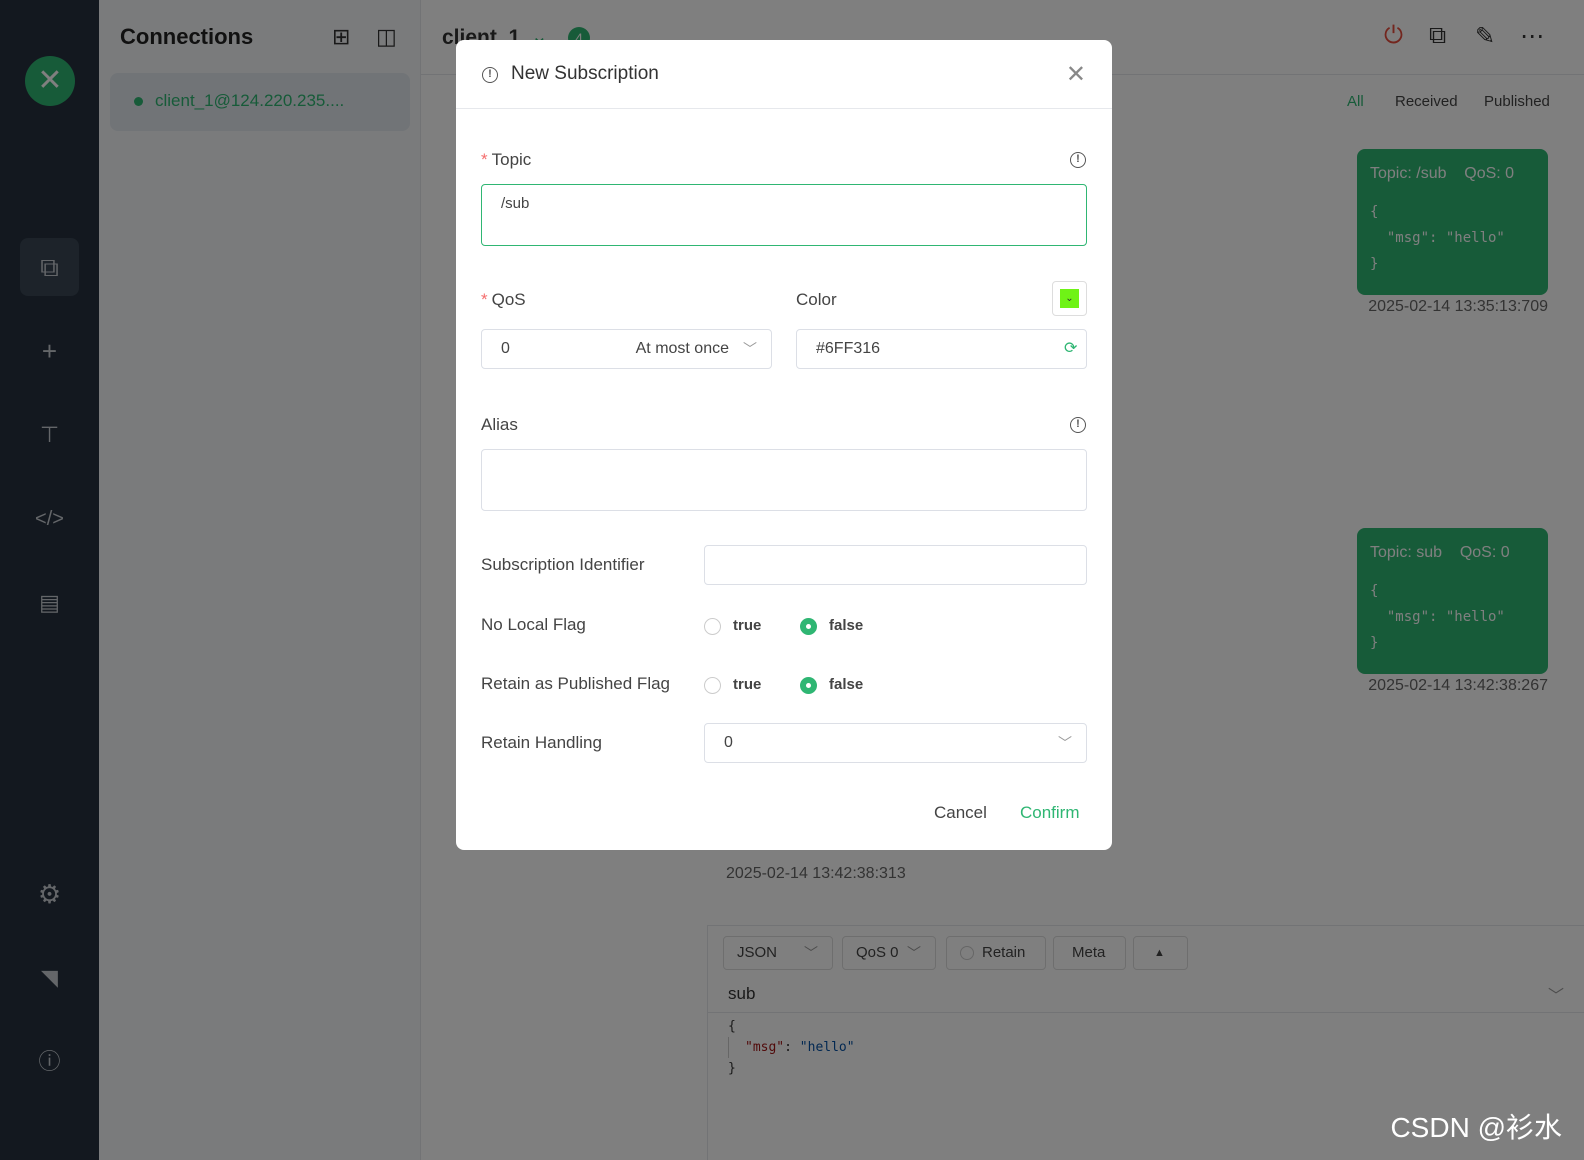  What do you see at coordinates (831, 685) in the screenshot?
I see `rap-false-radio: false` at bounding box center [831, 685].